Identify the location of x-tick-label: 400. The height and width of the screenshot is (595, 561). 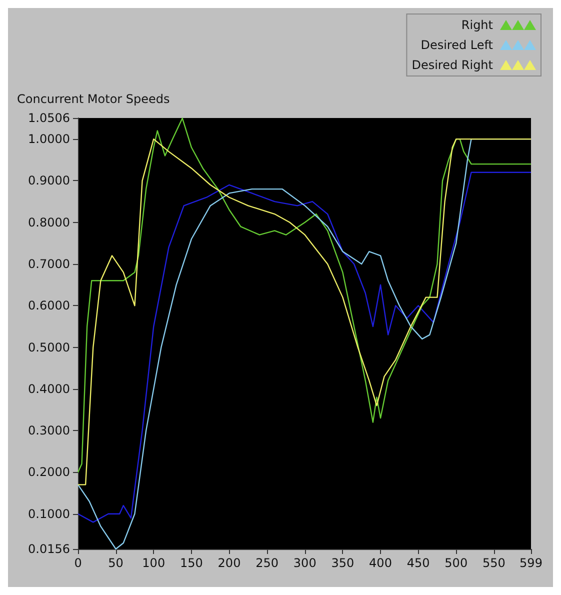
(380, 563).